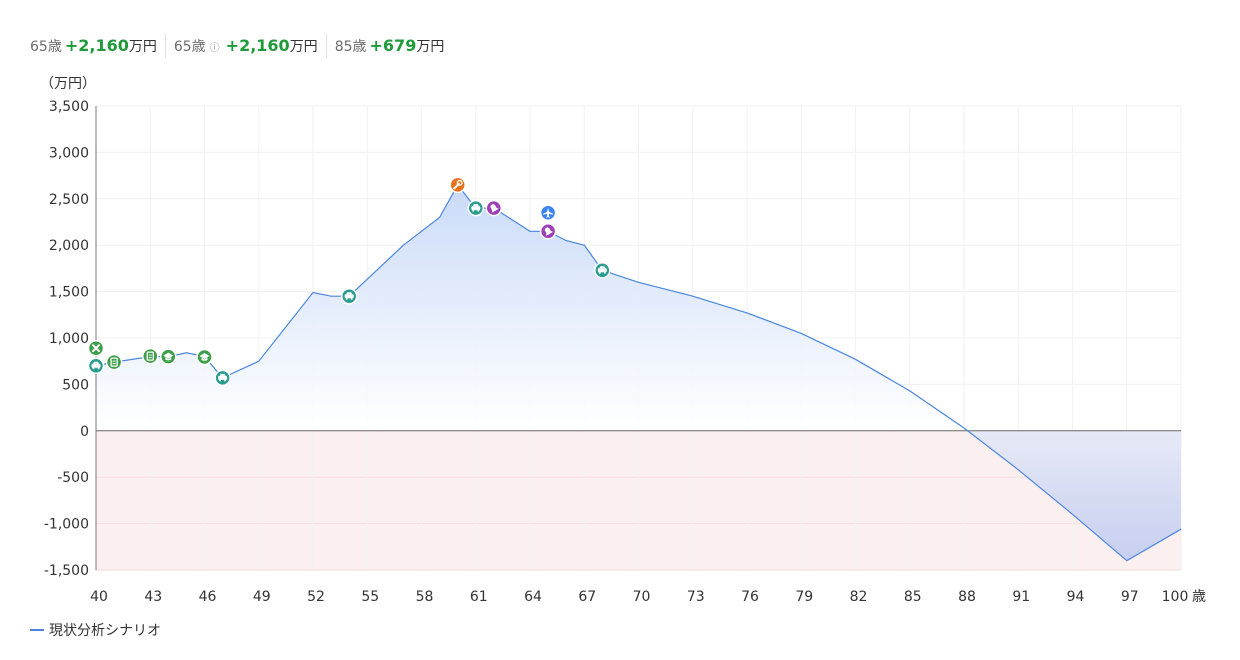 The height and width of the screenshot is (660, 1240). What do you see at coordinates (533, 597) in the screenshot?
I see `x-tick-label: 64` at bounding box center [533, 597].